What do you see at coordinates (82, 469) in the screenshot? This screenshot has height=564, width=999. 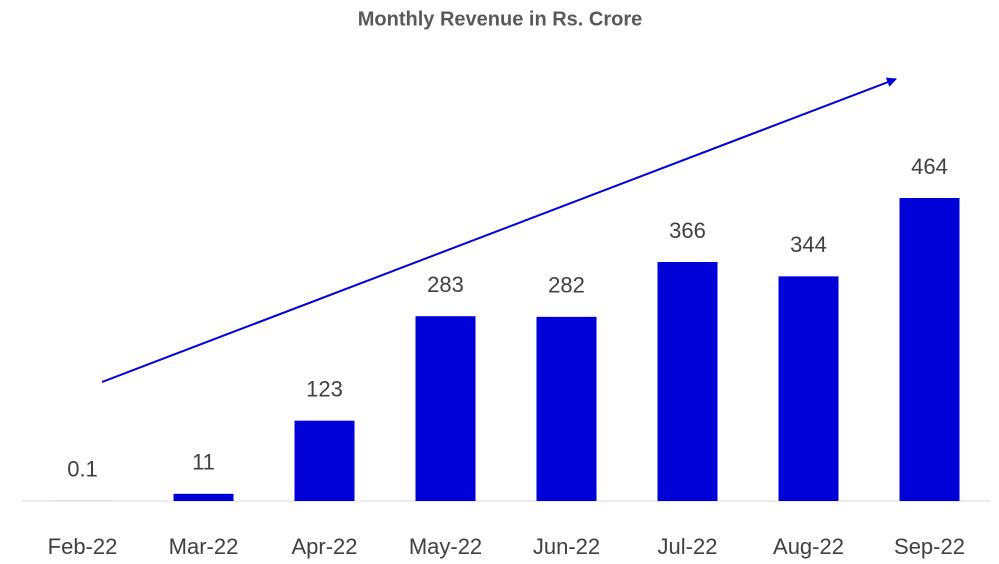 I see `value-label: 0.1` at bounding box center [82, 469].